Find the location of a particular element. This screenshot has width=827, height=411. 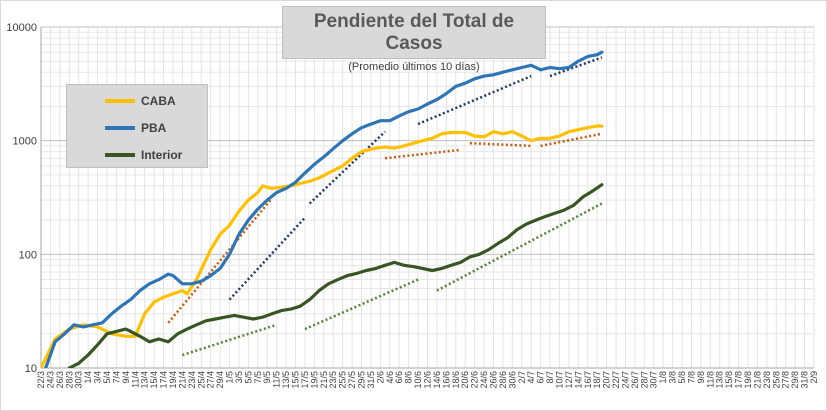

x-tick-label: 11/8 is located at coordinates (710, 379).